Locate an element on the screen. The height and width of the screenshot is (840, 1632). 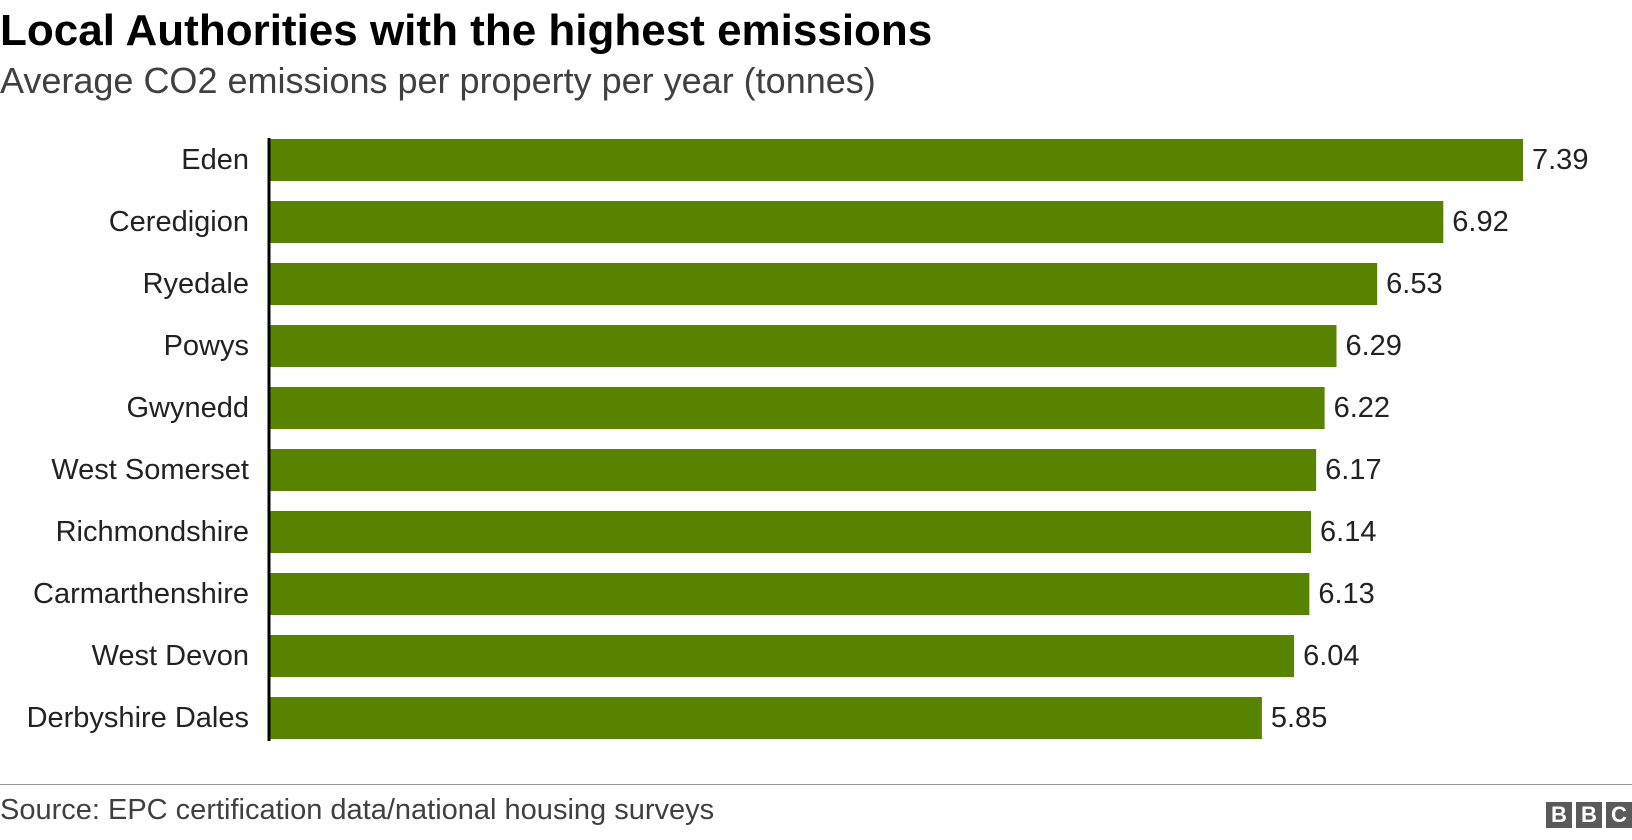
category-label: Gwynedd is located at coordinates (187, 408).